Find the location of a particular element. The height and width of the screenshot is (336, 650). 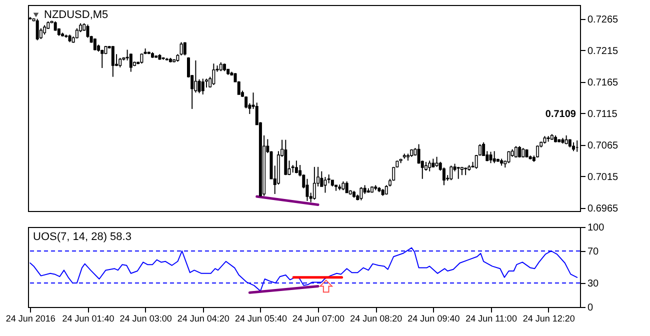

y-tick-label: 0 is located at coordinates (591, 308).